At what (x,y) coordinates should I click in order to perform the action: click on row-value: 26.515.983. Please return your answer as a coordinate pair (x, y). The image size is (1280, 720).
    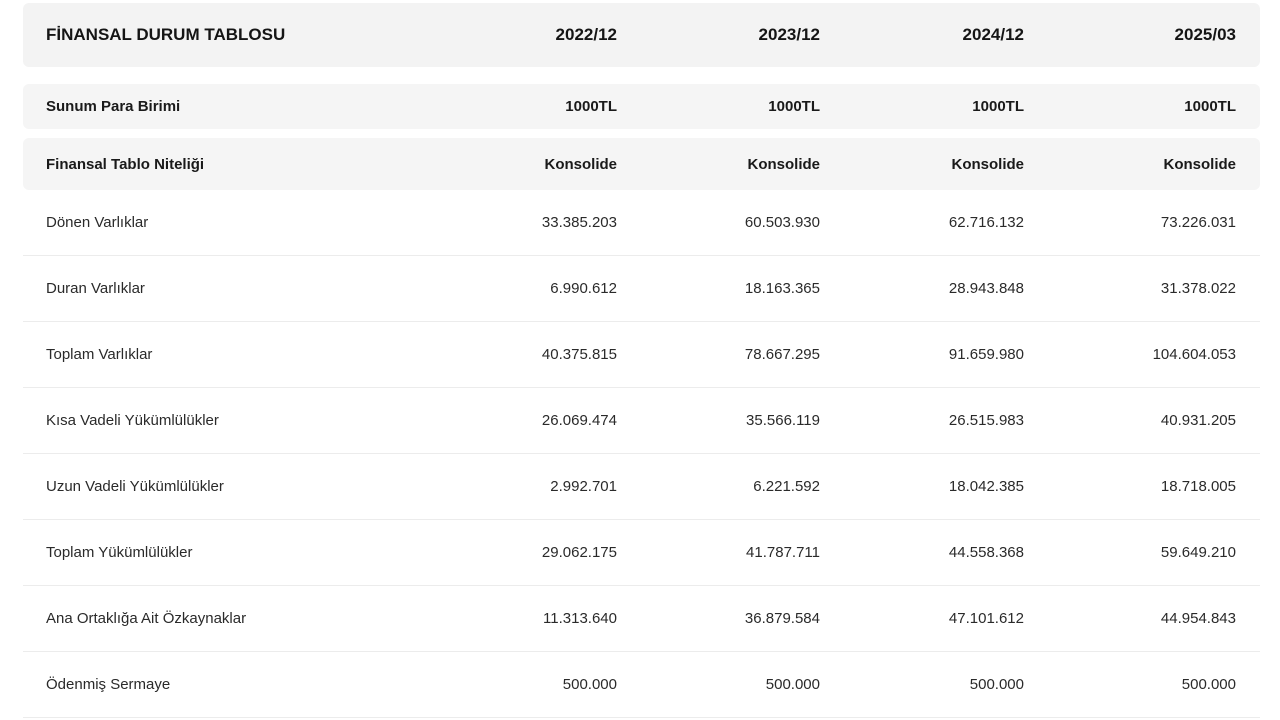
    Looking at the image, I should click on (986, 420).